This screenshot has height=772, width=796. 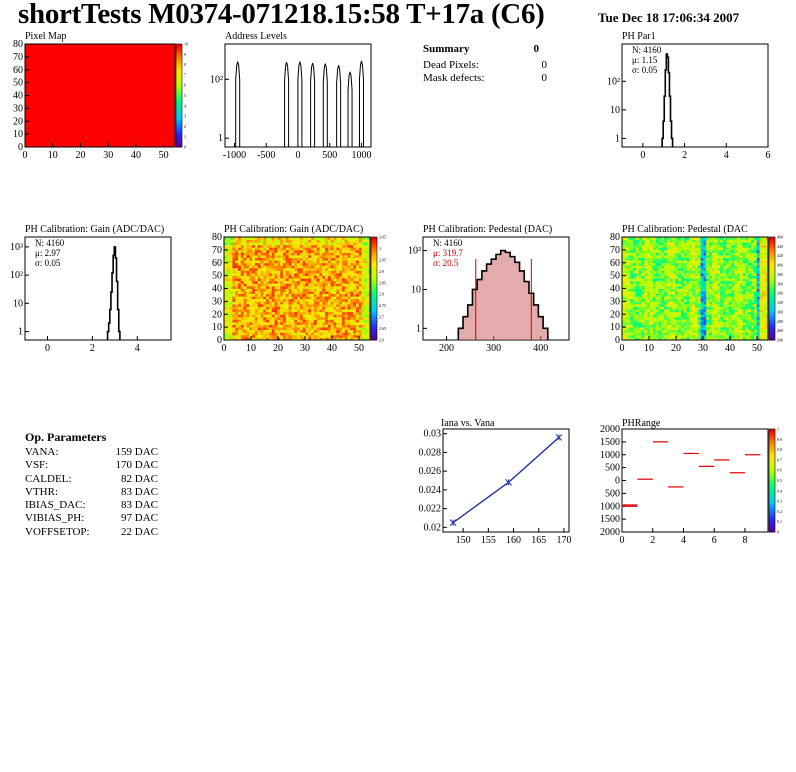 What do you see at coordinates (179, 100) in the screenshot?
I see `pixel-map-colorbar-segment` at bounding box center [179, 100].